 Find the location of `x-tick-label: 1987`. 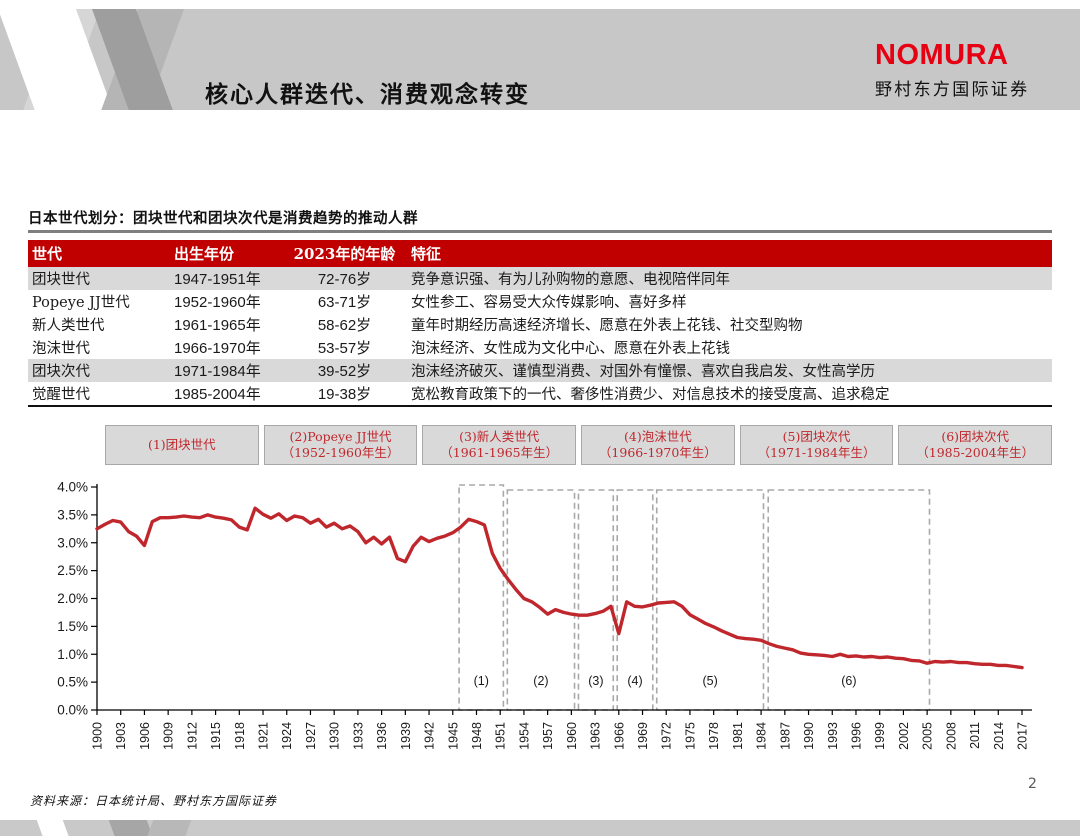

x-tick-label: 1987 is located at coordinates (785, 736).